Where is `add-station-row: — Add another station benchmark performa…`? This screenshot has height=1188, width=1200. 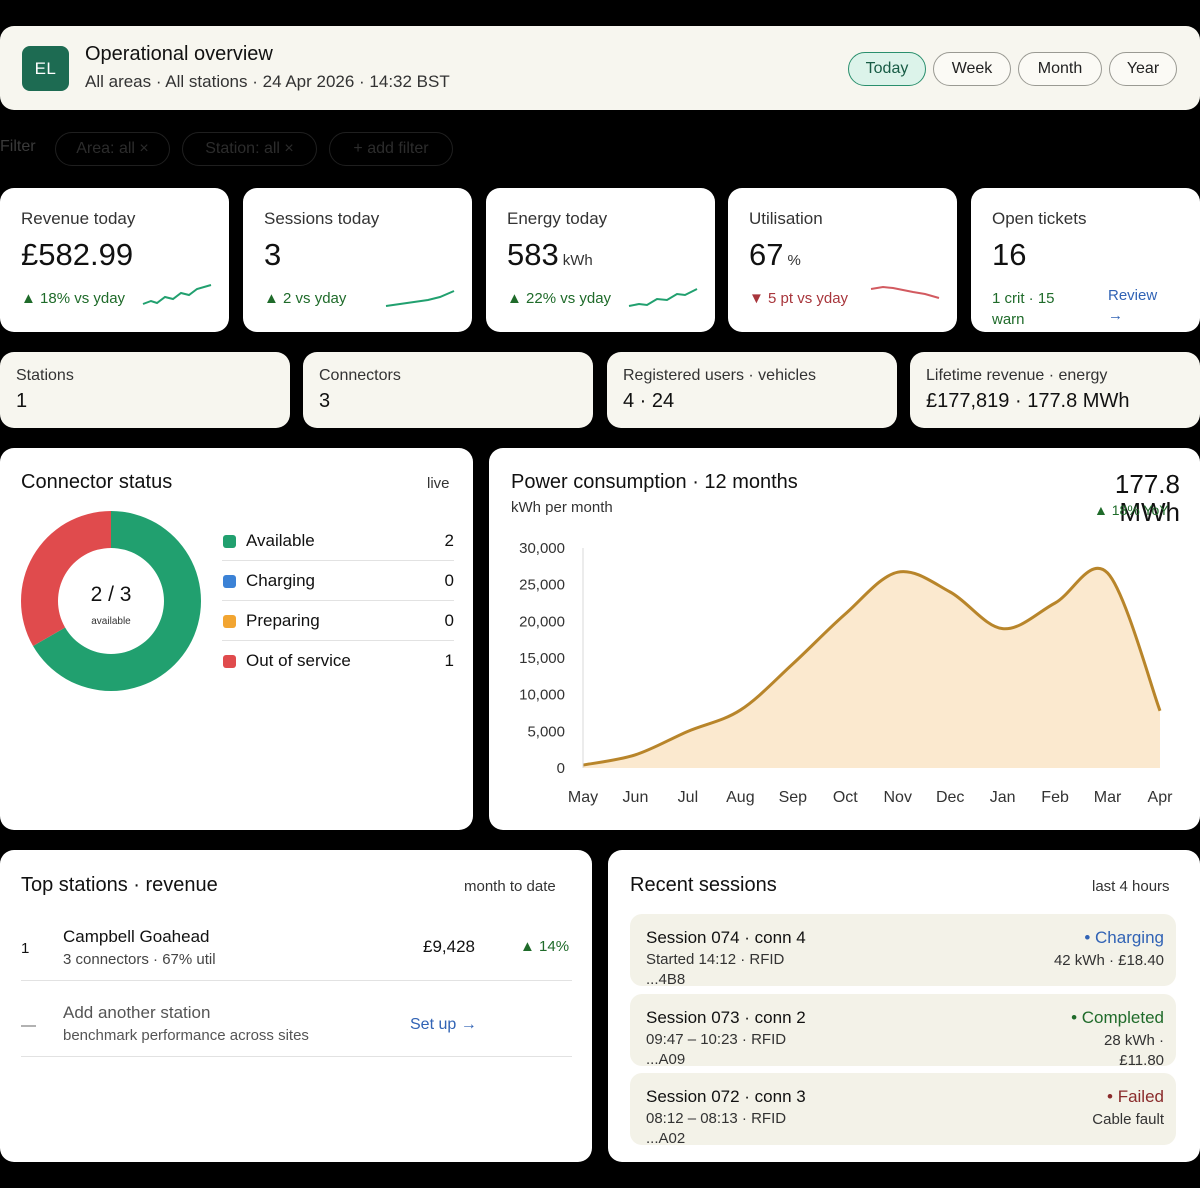
add-station-row: — Add another station benchmark performa… is located at coordinates (296, 1027).